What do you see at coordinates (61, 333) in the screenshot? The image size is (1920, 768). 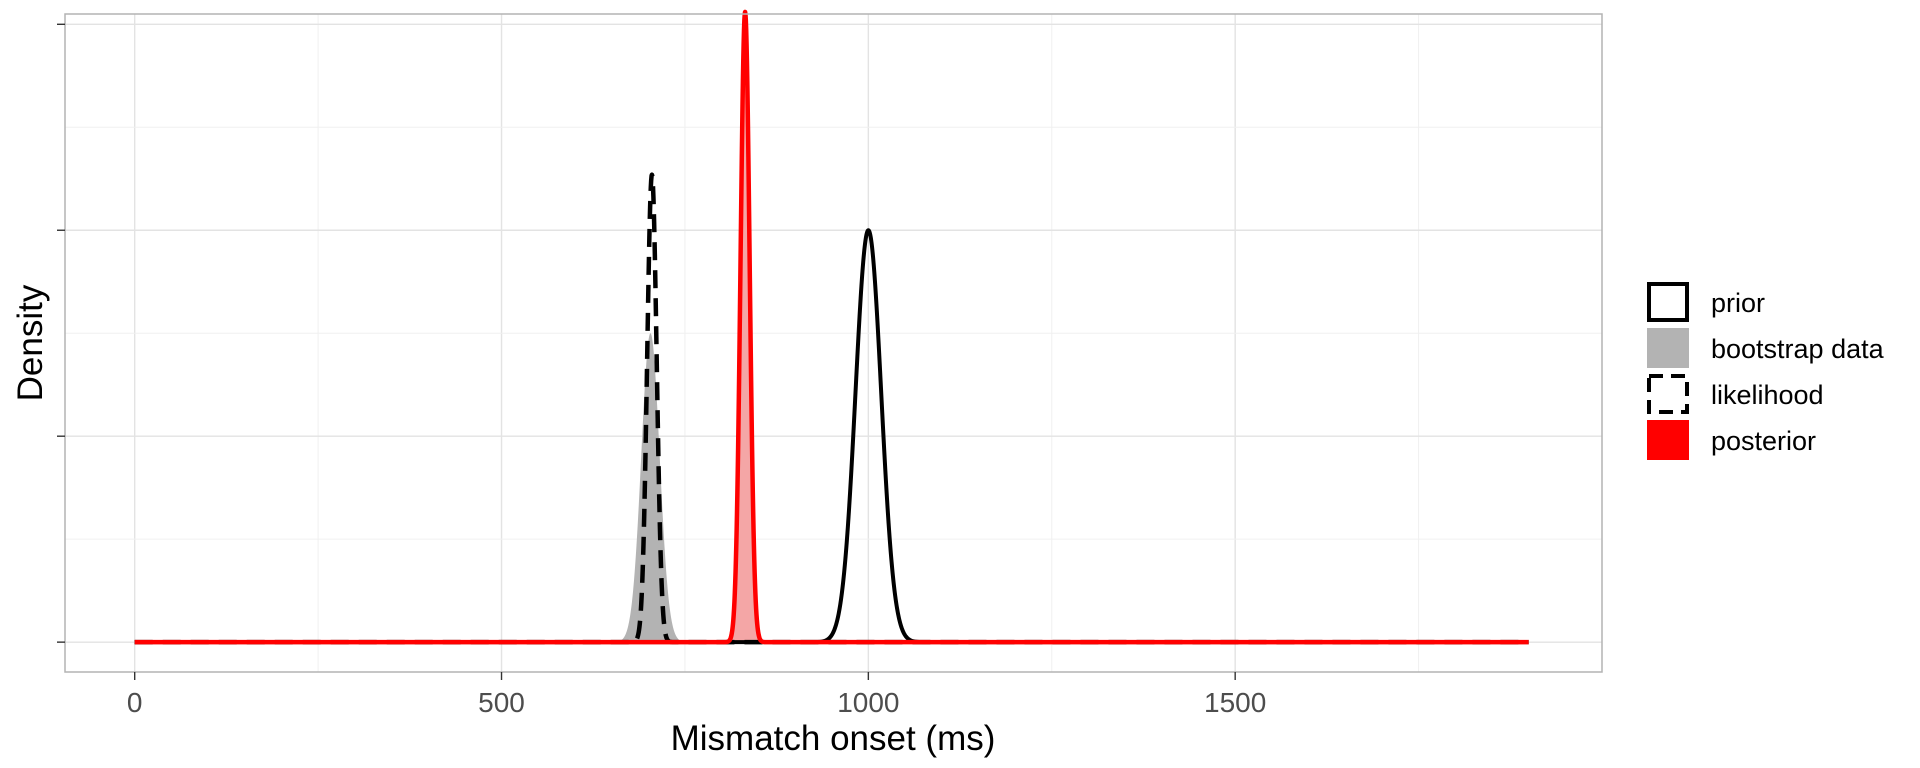 I see `y-axis-ticks` at bounding box center [61, 333].